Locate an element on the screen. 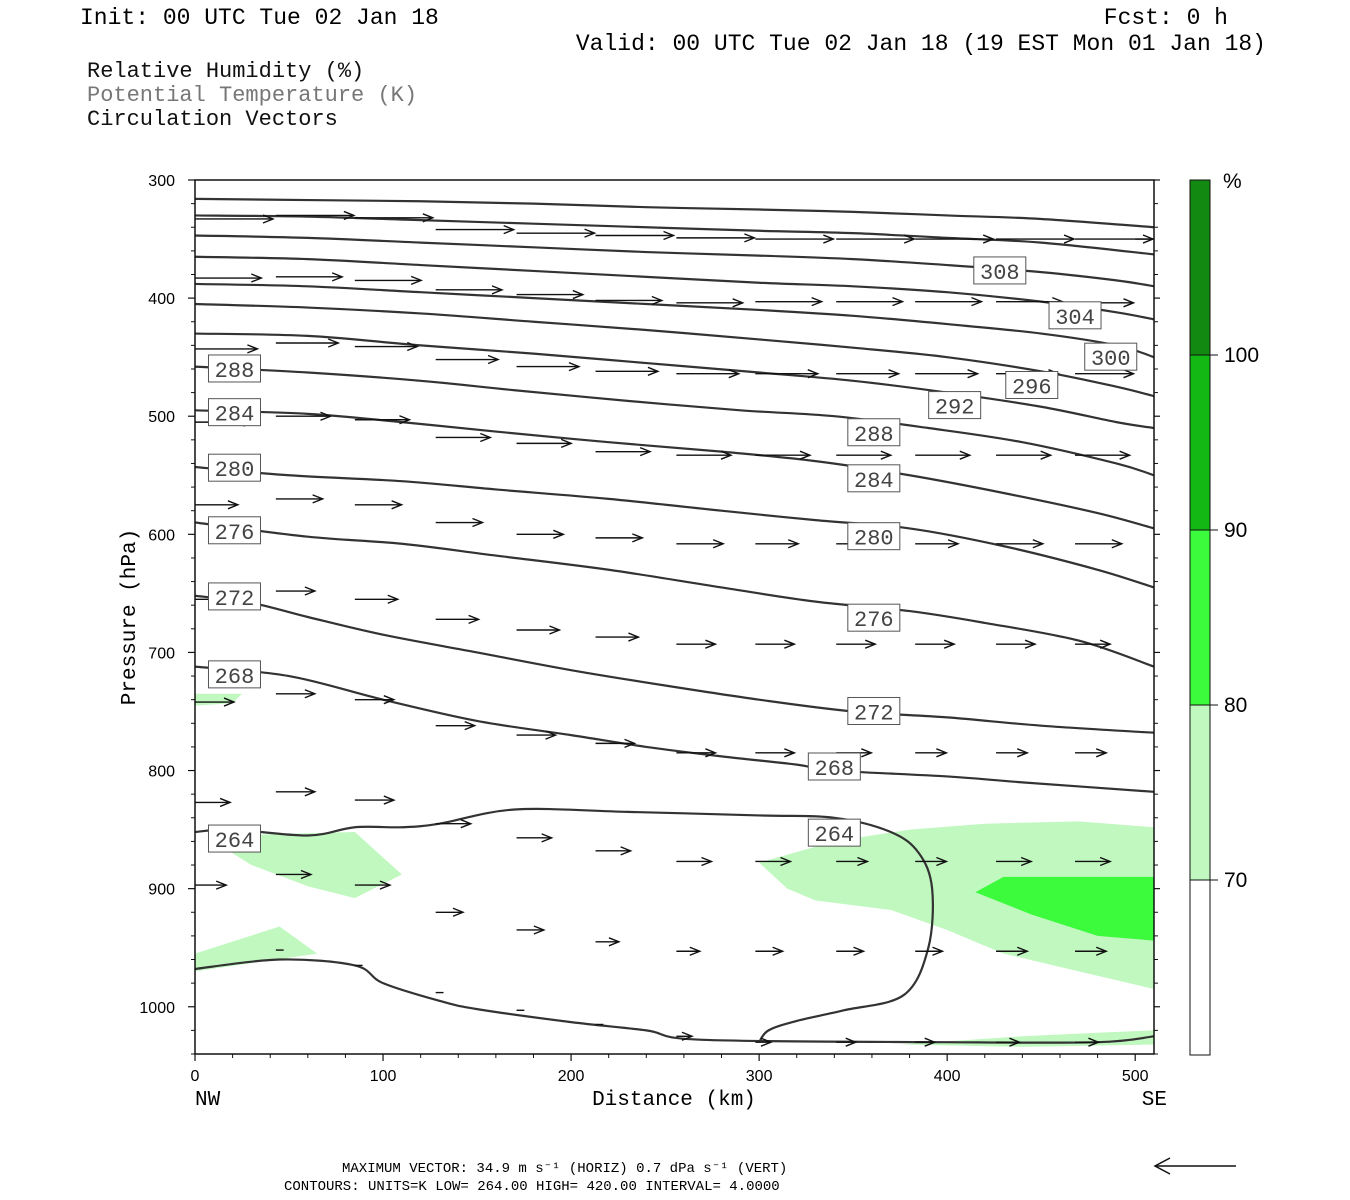 The image size is (1350, 1200). svg-text: 308 is located at coordinates (1000, 273).